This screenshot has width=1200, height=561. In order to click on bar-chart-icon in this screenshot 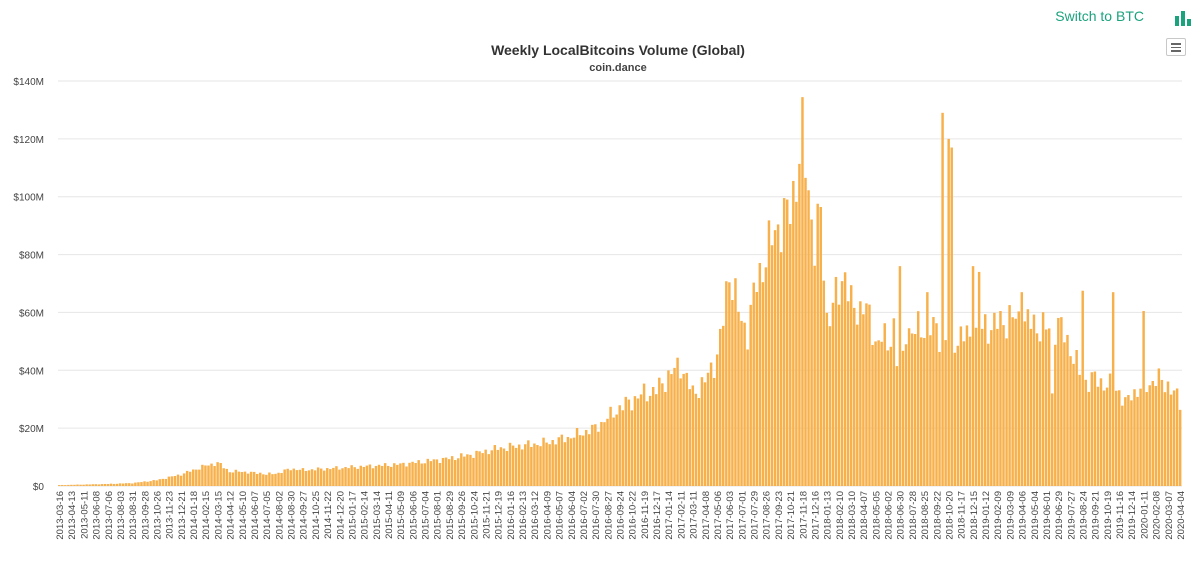, I will do `click(1183, 17)`.